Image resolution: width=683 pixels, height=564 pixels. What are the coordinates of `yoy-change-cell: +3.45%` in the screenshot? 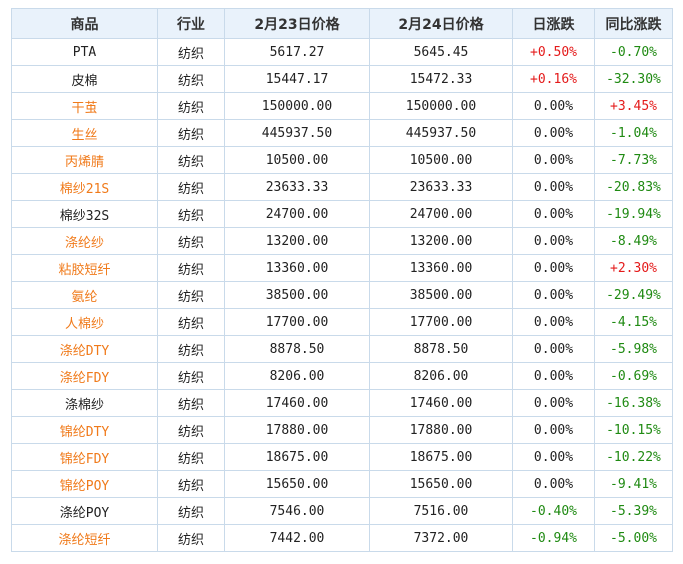 It's located at (633, 106).